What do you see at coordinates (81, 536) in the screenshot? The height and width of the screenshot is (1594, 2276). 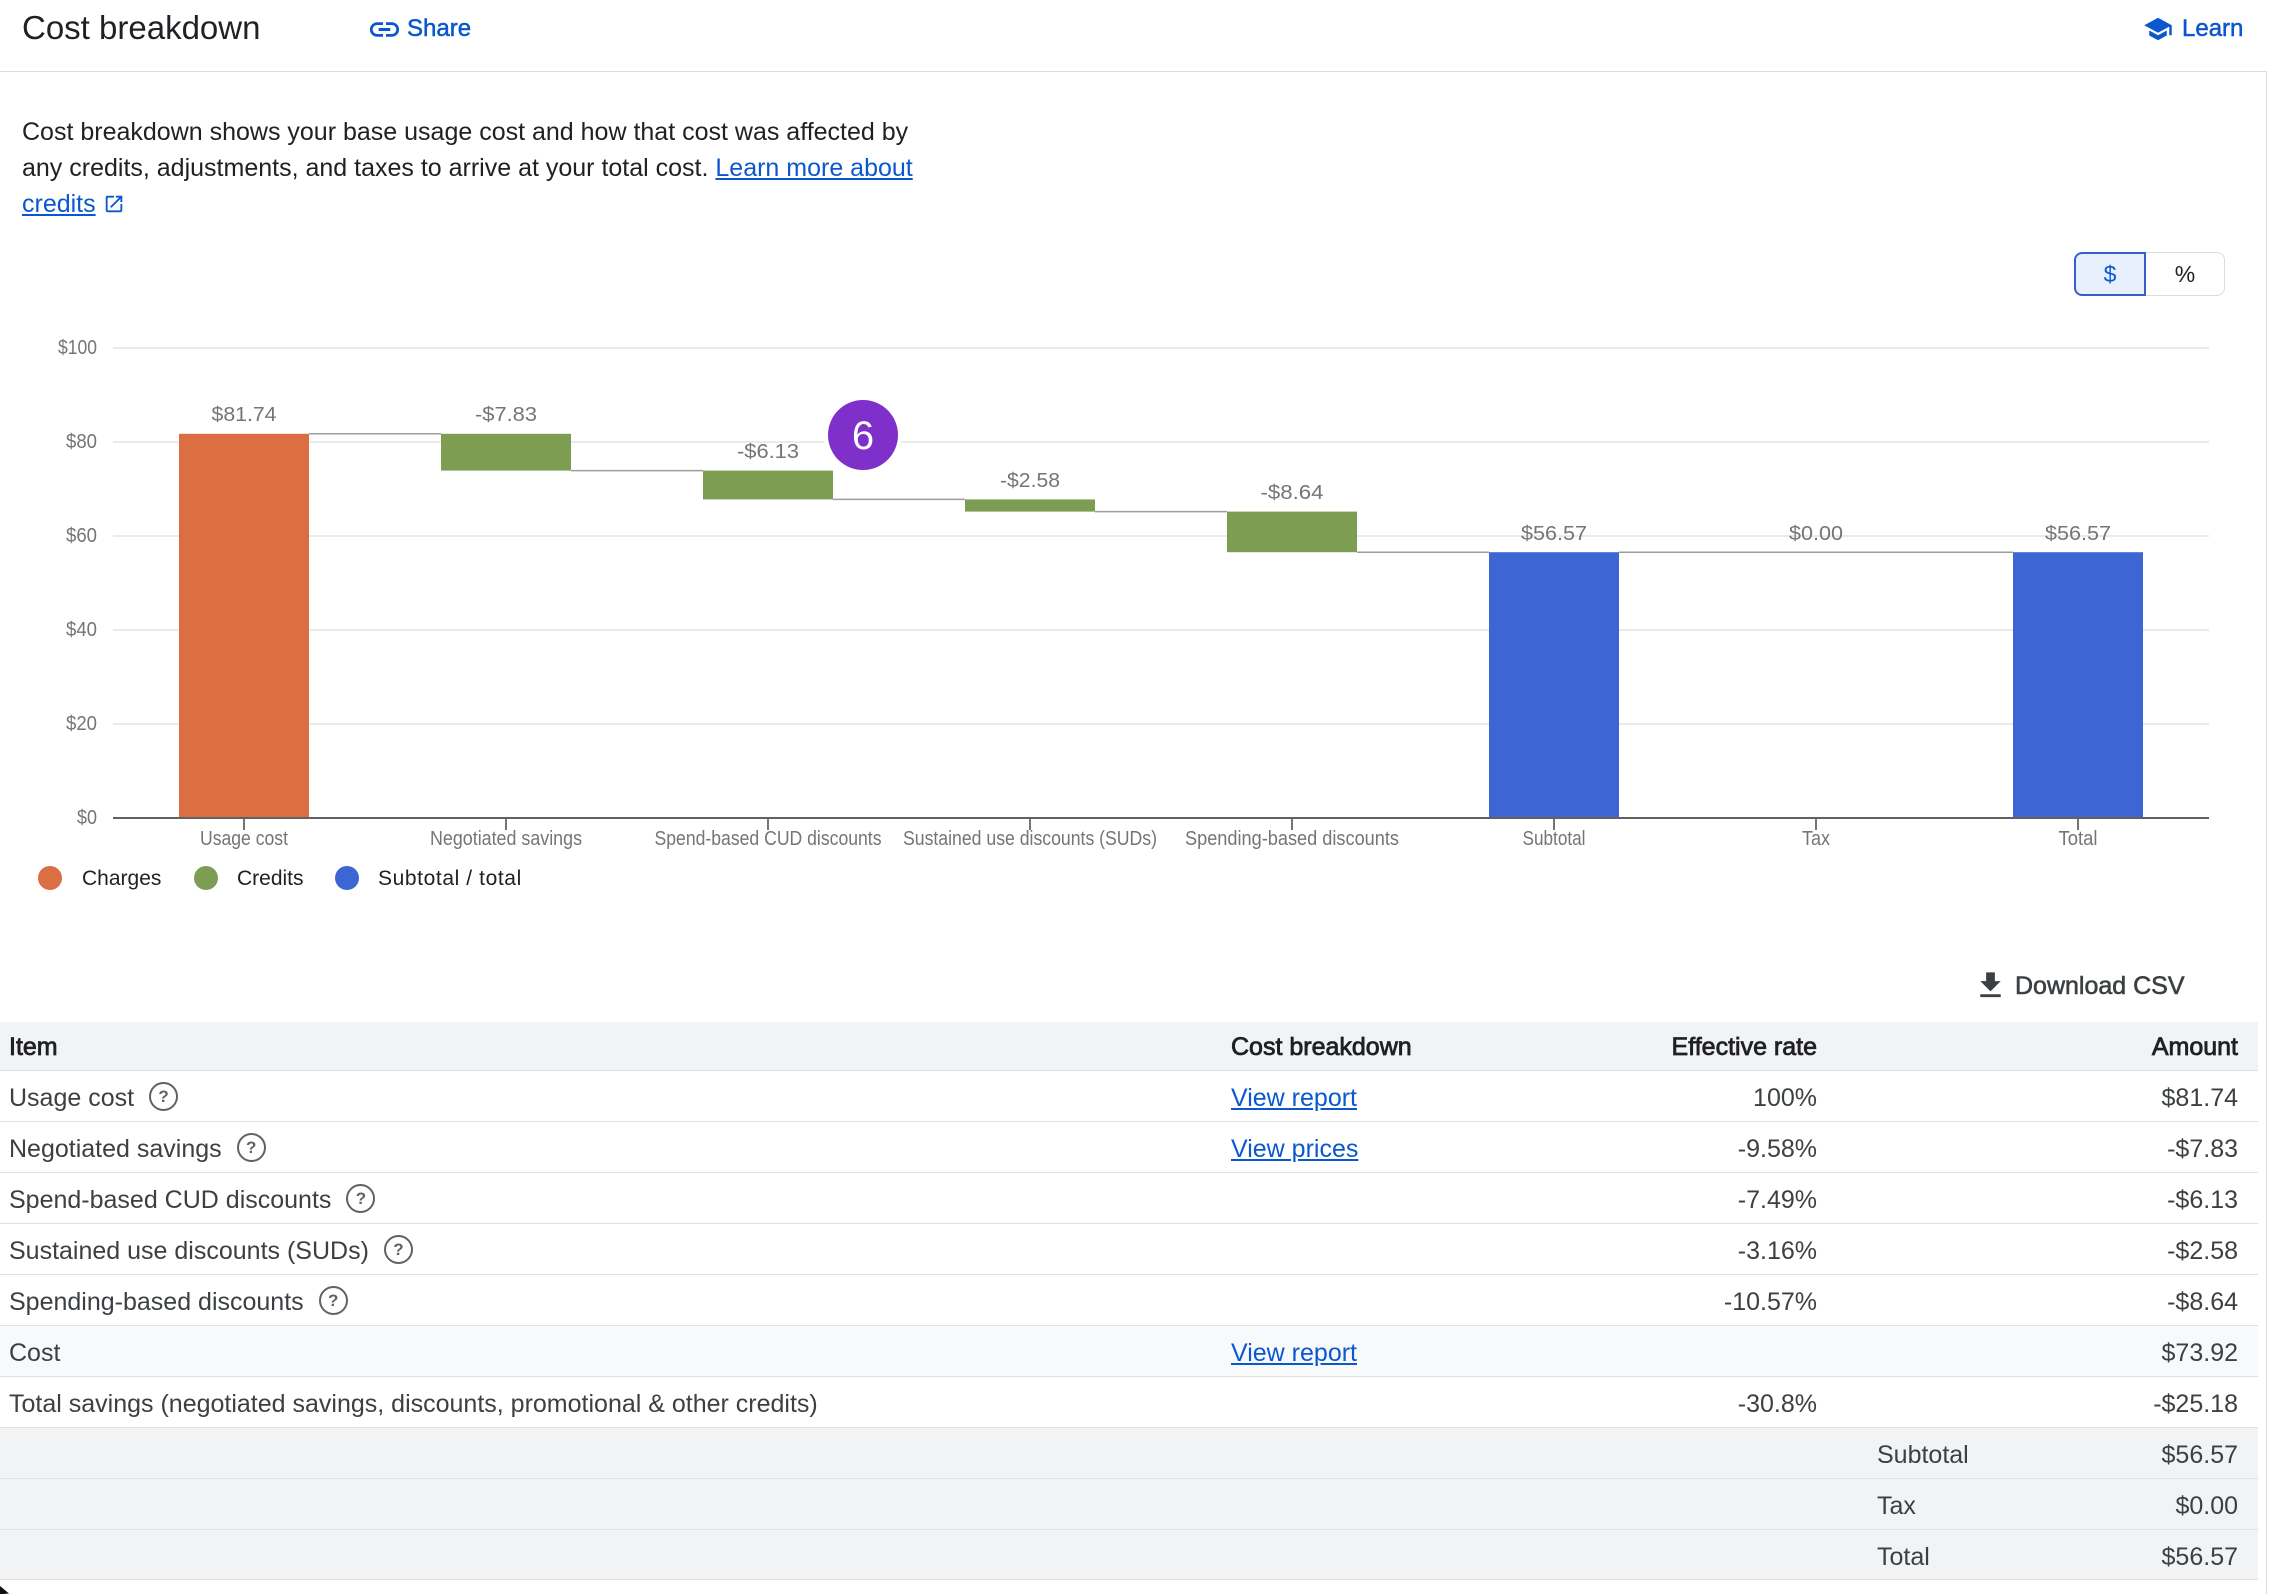 I see `svg-text: $60` at bounding box center [81, 536].